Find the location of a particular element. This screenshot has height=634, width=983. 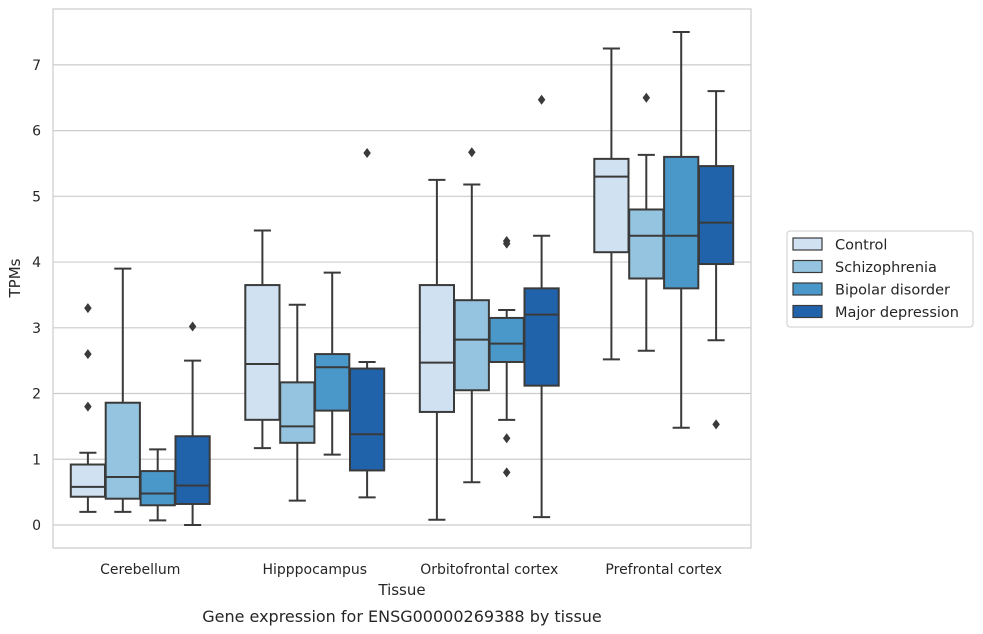

legend-frame is located at coordinates (880, 279).